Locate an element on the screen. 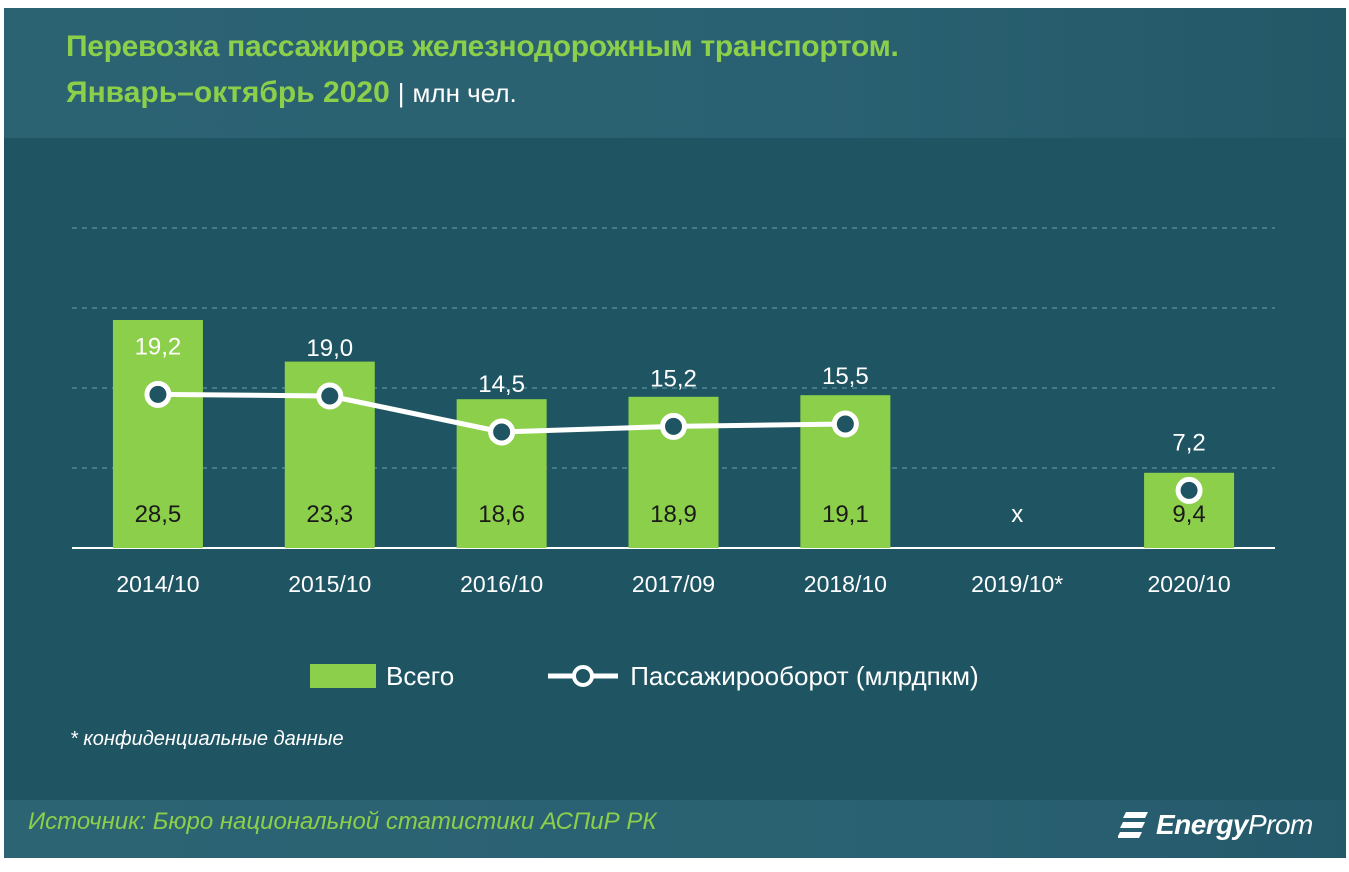 This screenshot has width=1349, height=872. brand-logo: EnergyProm is located at coordinates (1215, 825).